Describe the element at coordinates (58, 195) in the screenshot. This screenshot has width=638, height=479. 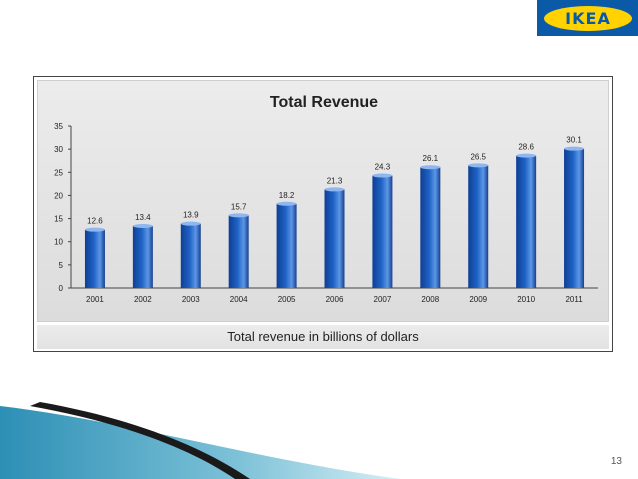
I see `y-tick-label: 20` at that location.